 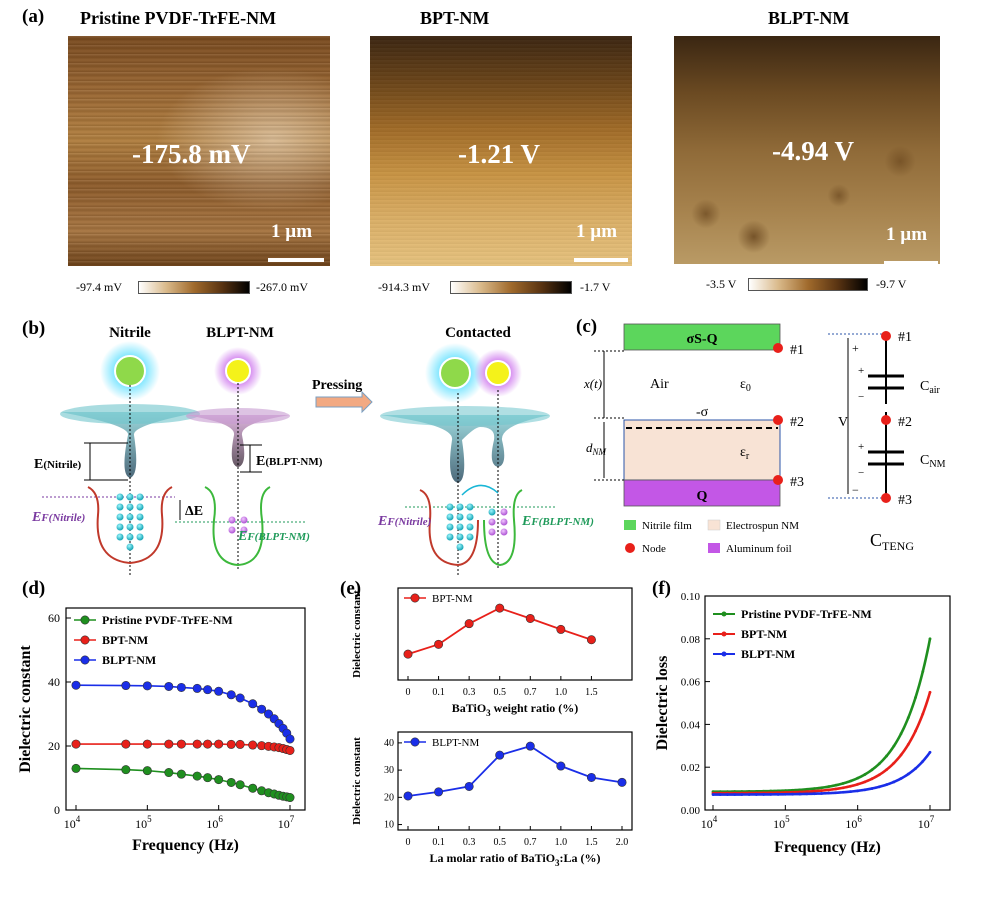 I want to click on afm-value-pristine: -175.8 mV, so click(x=191, y=154).